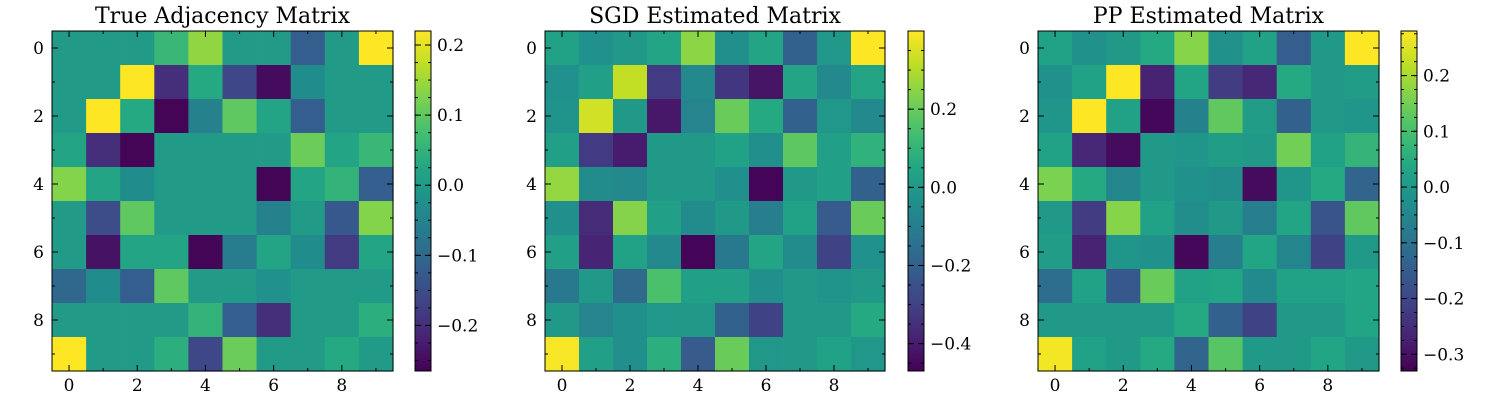 This screenshot has height=400, width=1500. Describe the element at coordinates (38, 253) in the screenshot. I see `y-tick-label: 6` at that location.